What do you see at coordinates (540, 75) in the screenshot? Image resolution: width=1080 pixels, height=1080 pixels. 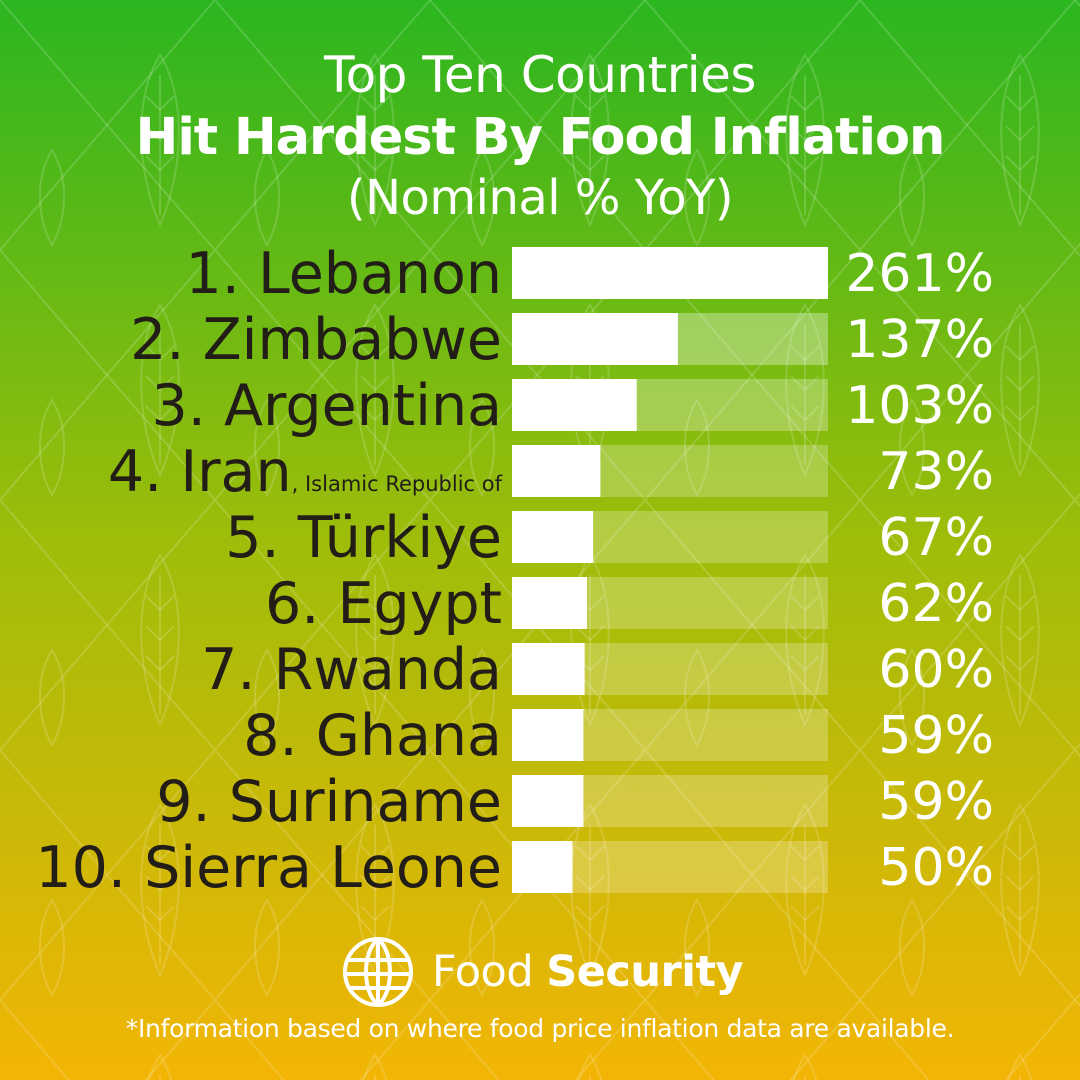 I see `chart-title-line-1: Top Ten Countries` at bounding box center [540, 75].